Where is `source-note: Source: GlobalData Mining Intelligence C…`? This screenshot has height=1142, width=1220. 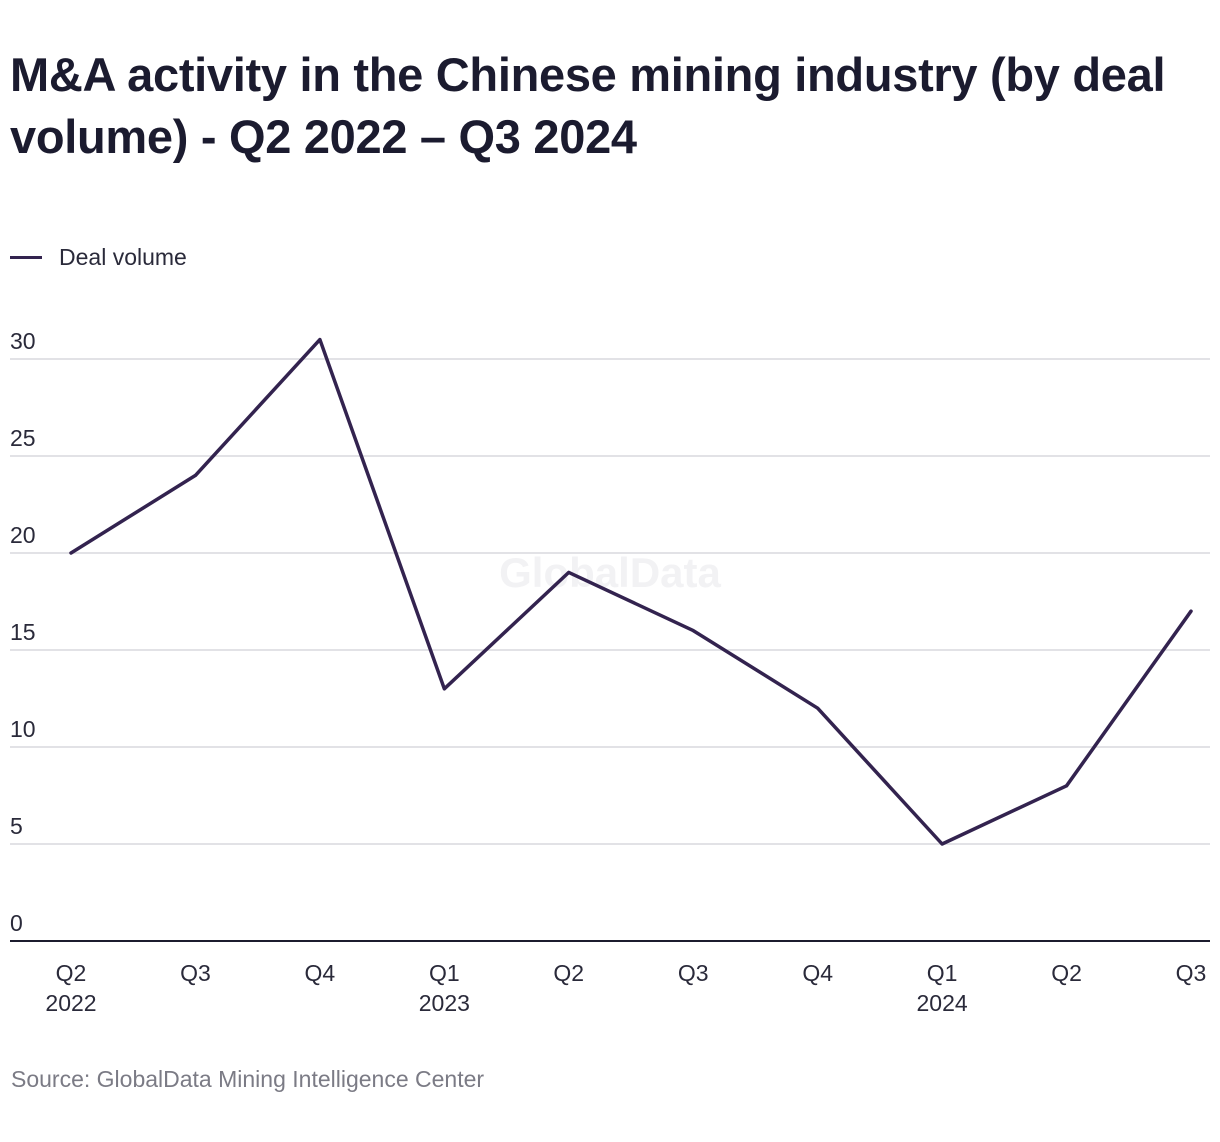 source-note: Source: GlobalData Mining Intelligence C… is located at coordinates (248, 1079).